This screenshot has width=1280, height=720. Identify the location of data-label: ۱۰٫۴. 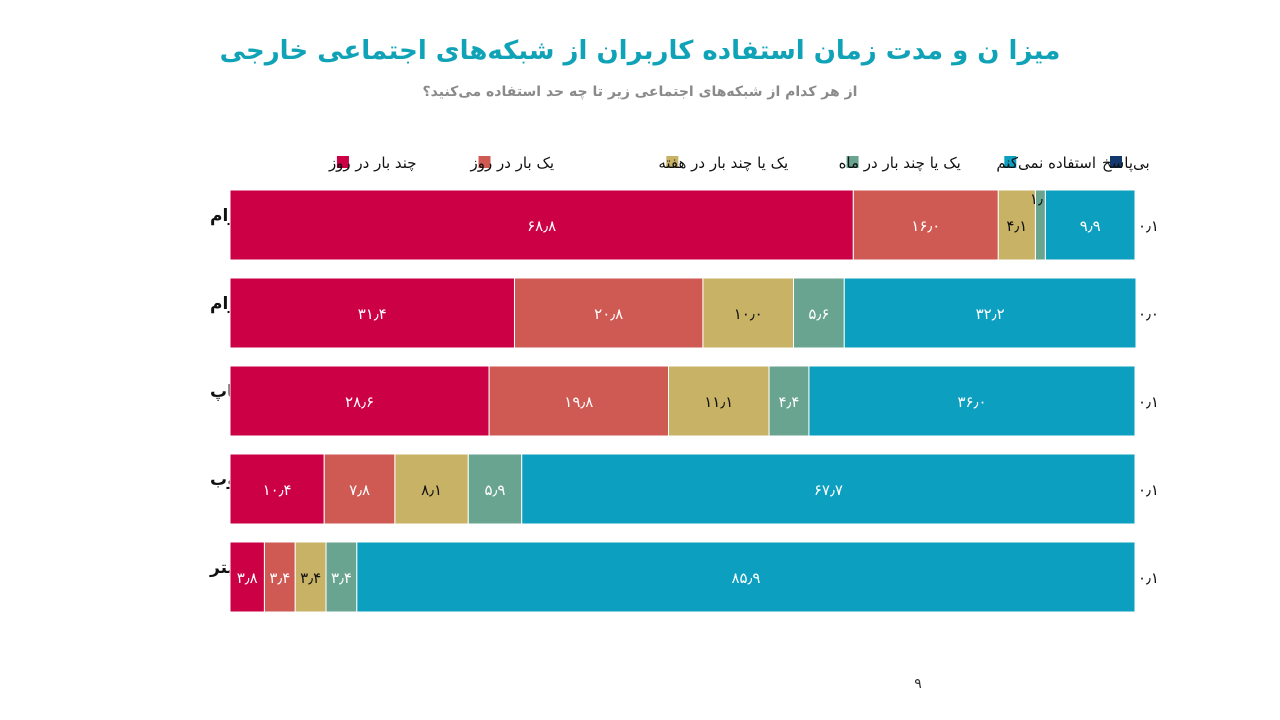
(277, 490).